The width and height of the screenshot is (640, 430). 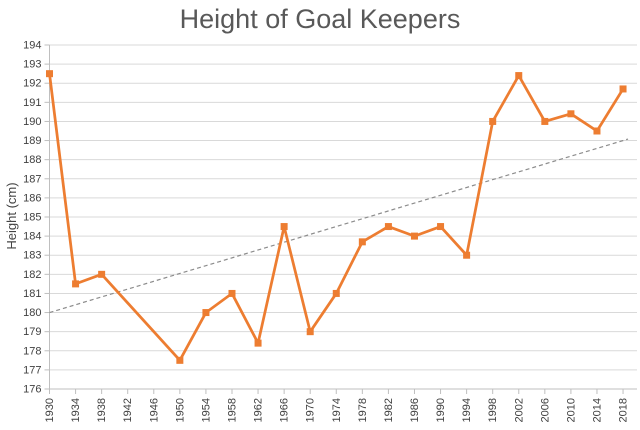 I want to click on x-tick-label-1974: 1974, so click(x=337, y=410).